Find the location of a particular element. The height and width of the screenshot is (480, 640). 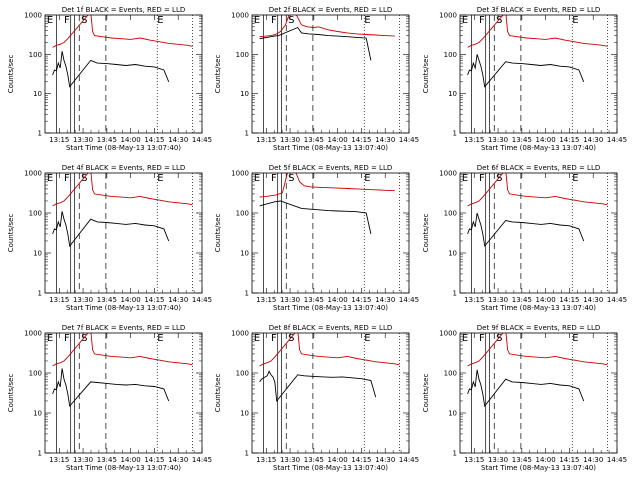

y-tick-label: 1000 is located at coordinates (33, 334).